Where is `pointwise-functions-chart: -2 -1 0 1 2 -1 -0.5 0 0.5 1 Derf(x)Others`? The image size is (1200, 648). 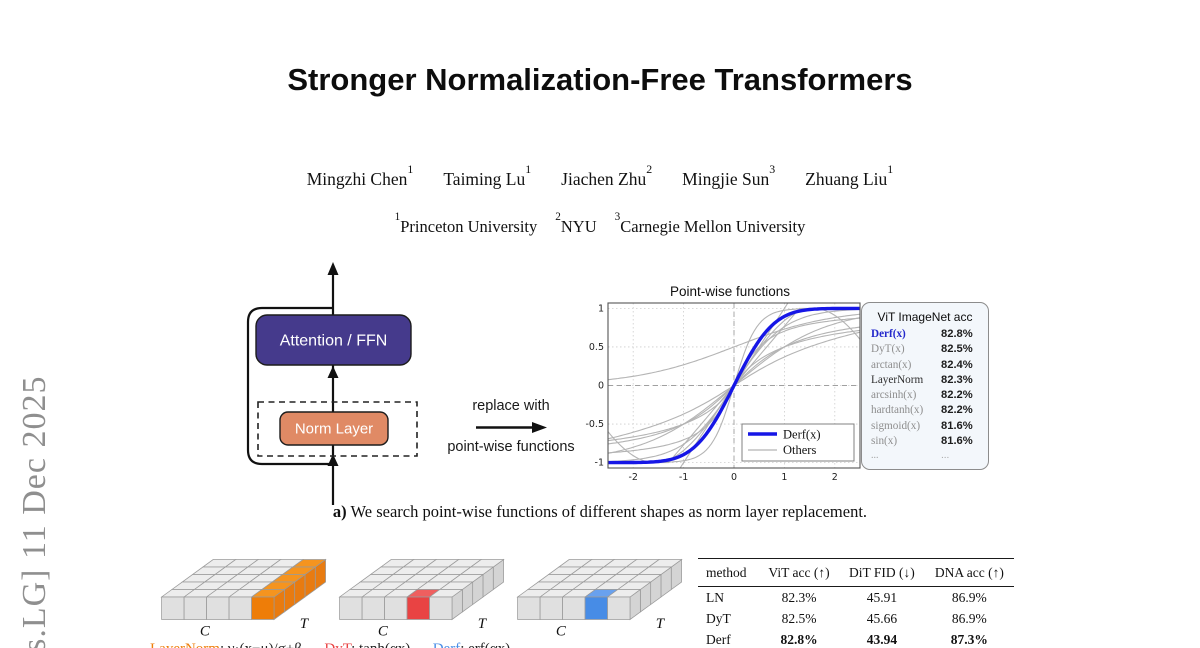 pointwise-functions-chart: -2 -1 0 1 2 -1 -0.5 0 0.5 1 Derf(x)Others is located at coordinates (723, 392).